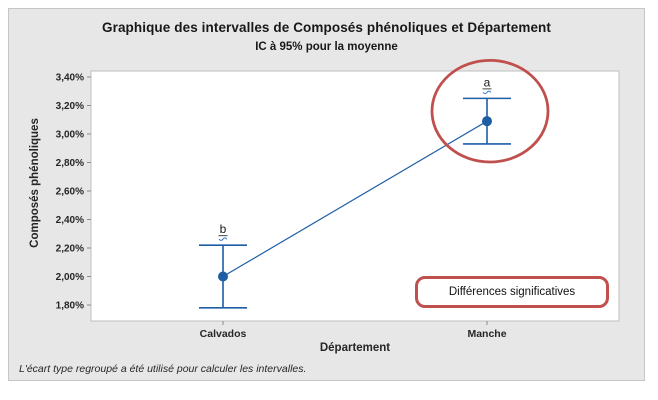 This screenshot has height=400, width=658. I want to click on y-axis-title: Composés phénoliques, so click(35, 183).